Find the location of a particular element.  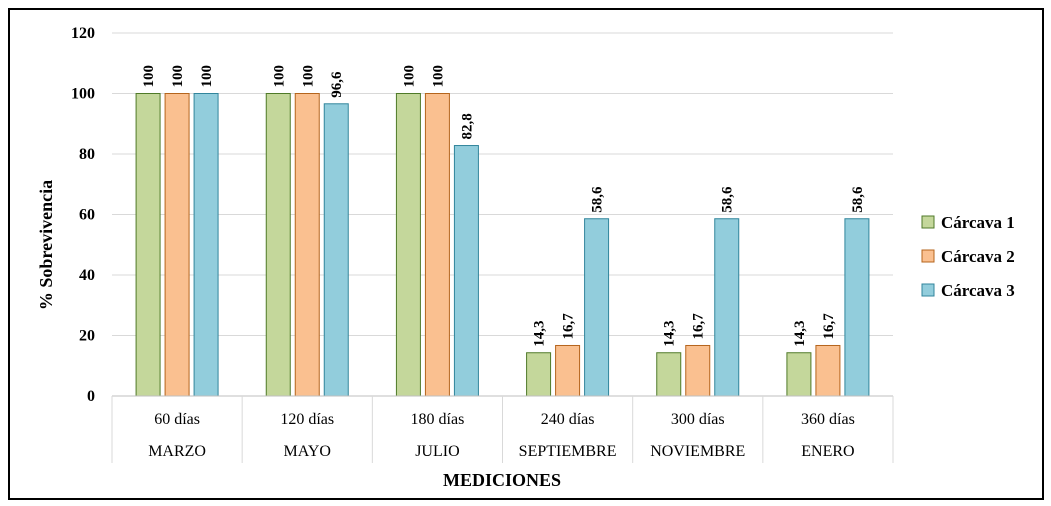

legend-label: Cárcava 2 is located at coordinates (978, 256).